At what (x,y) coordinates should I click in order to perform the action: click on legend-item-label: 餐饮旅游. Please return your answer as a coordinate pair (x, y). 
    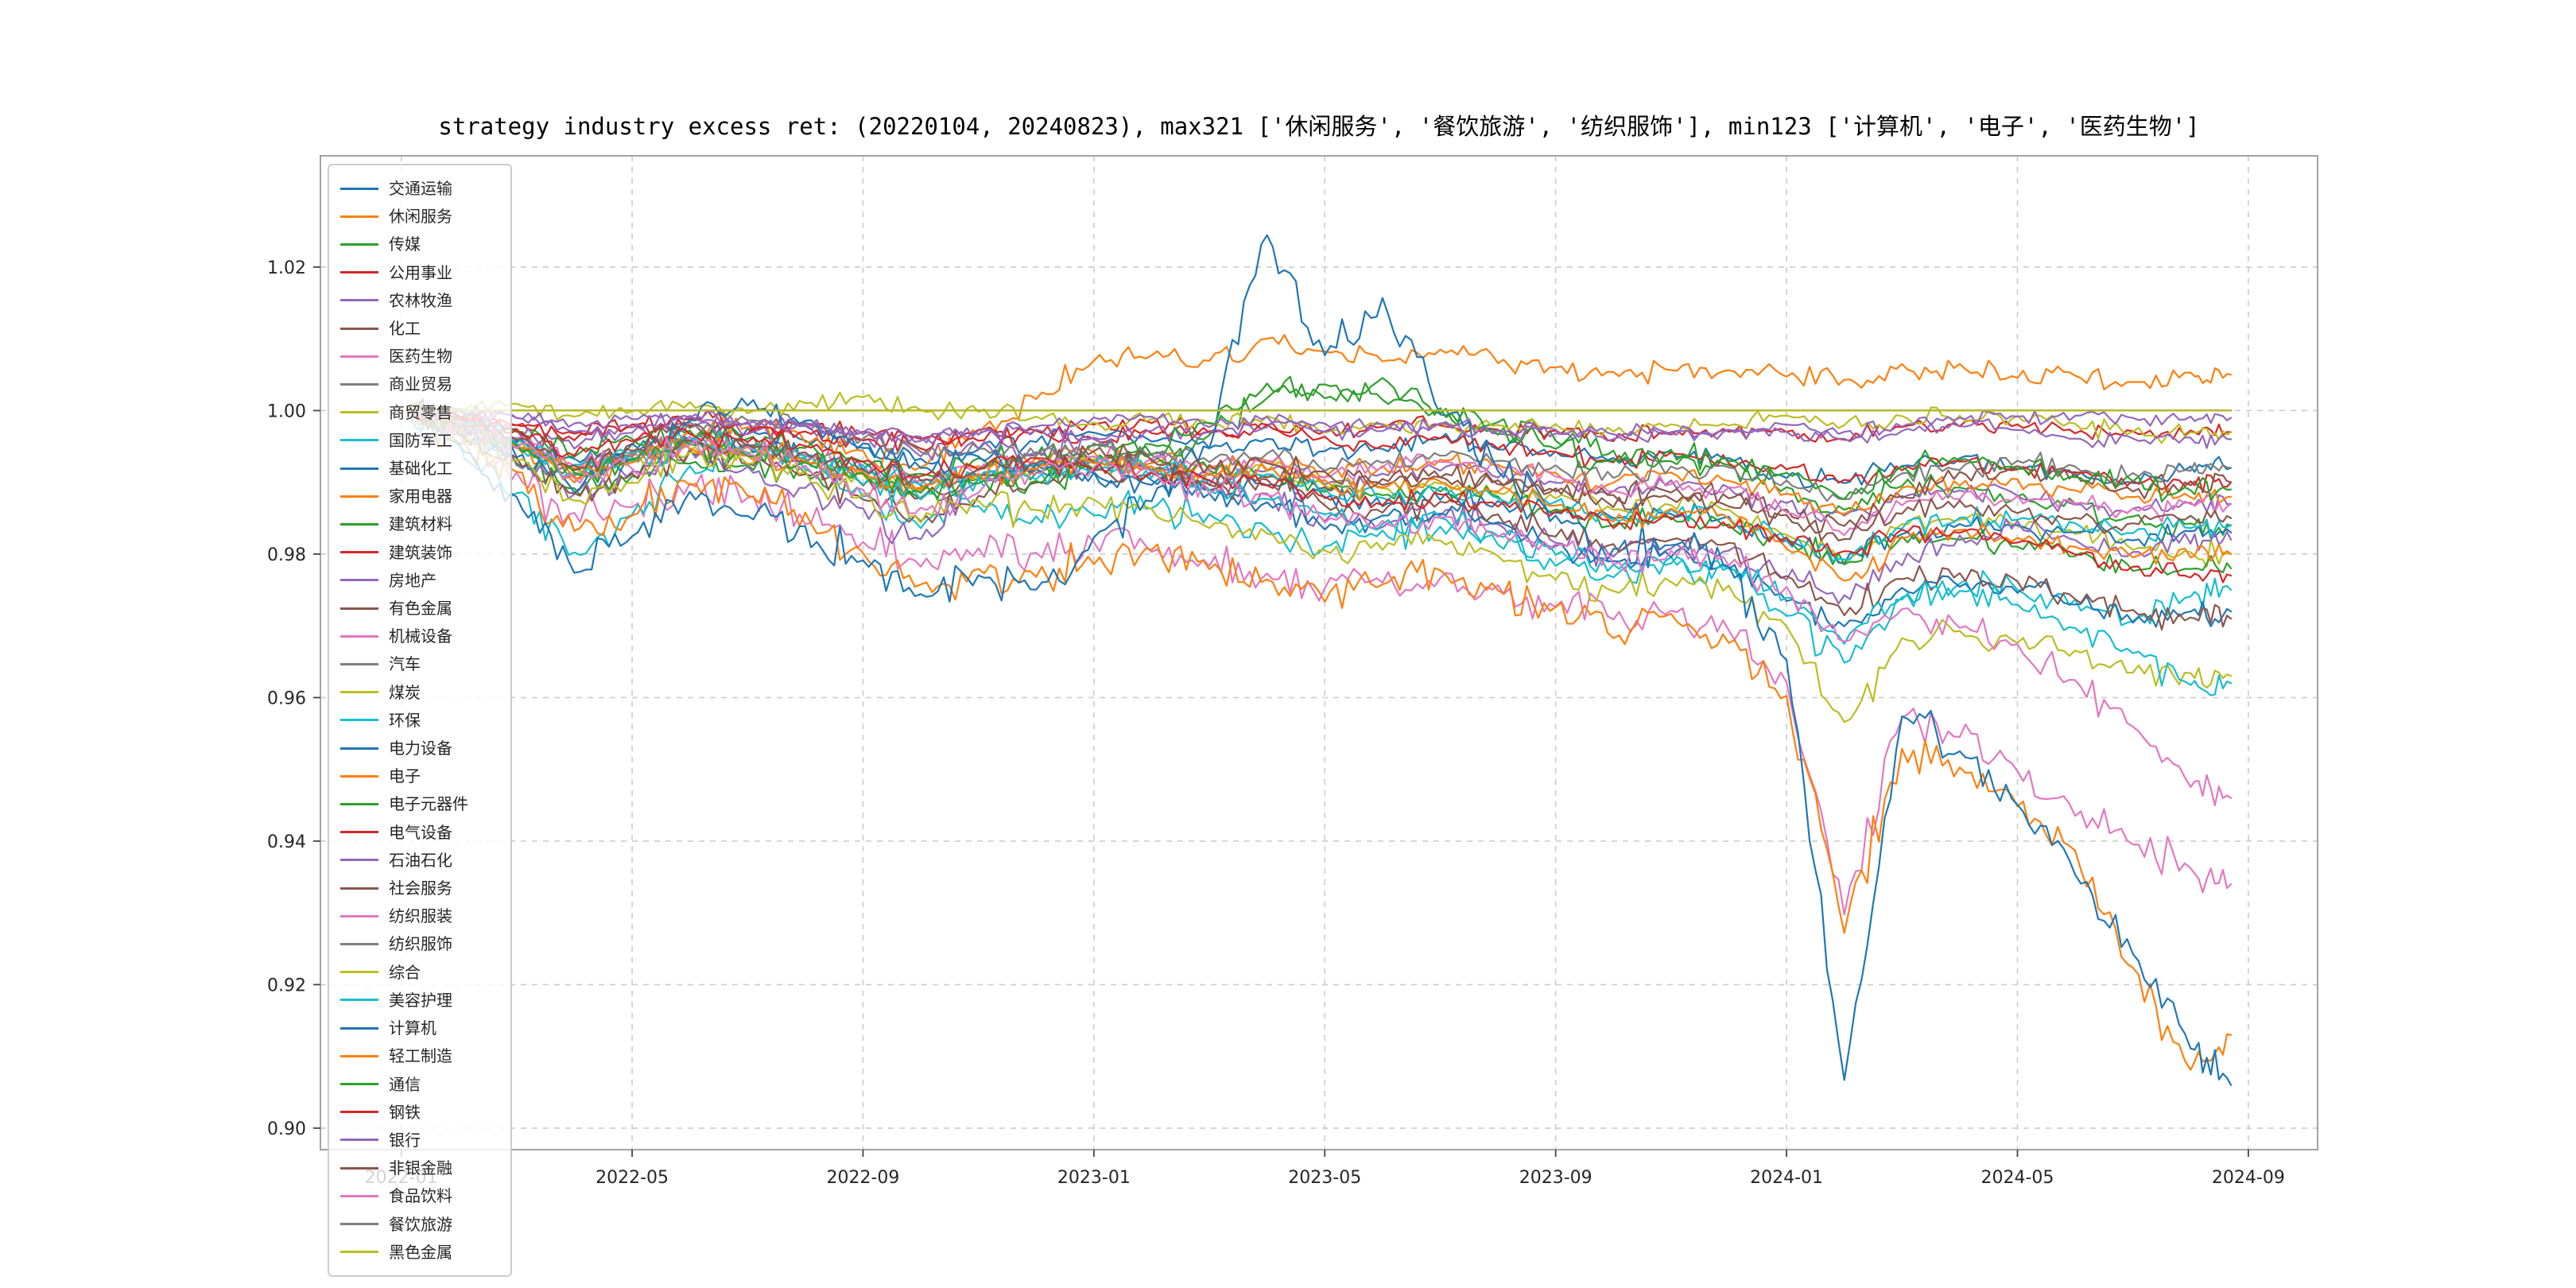
    Looking at the image, I should click on (420, 1224).